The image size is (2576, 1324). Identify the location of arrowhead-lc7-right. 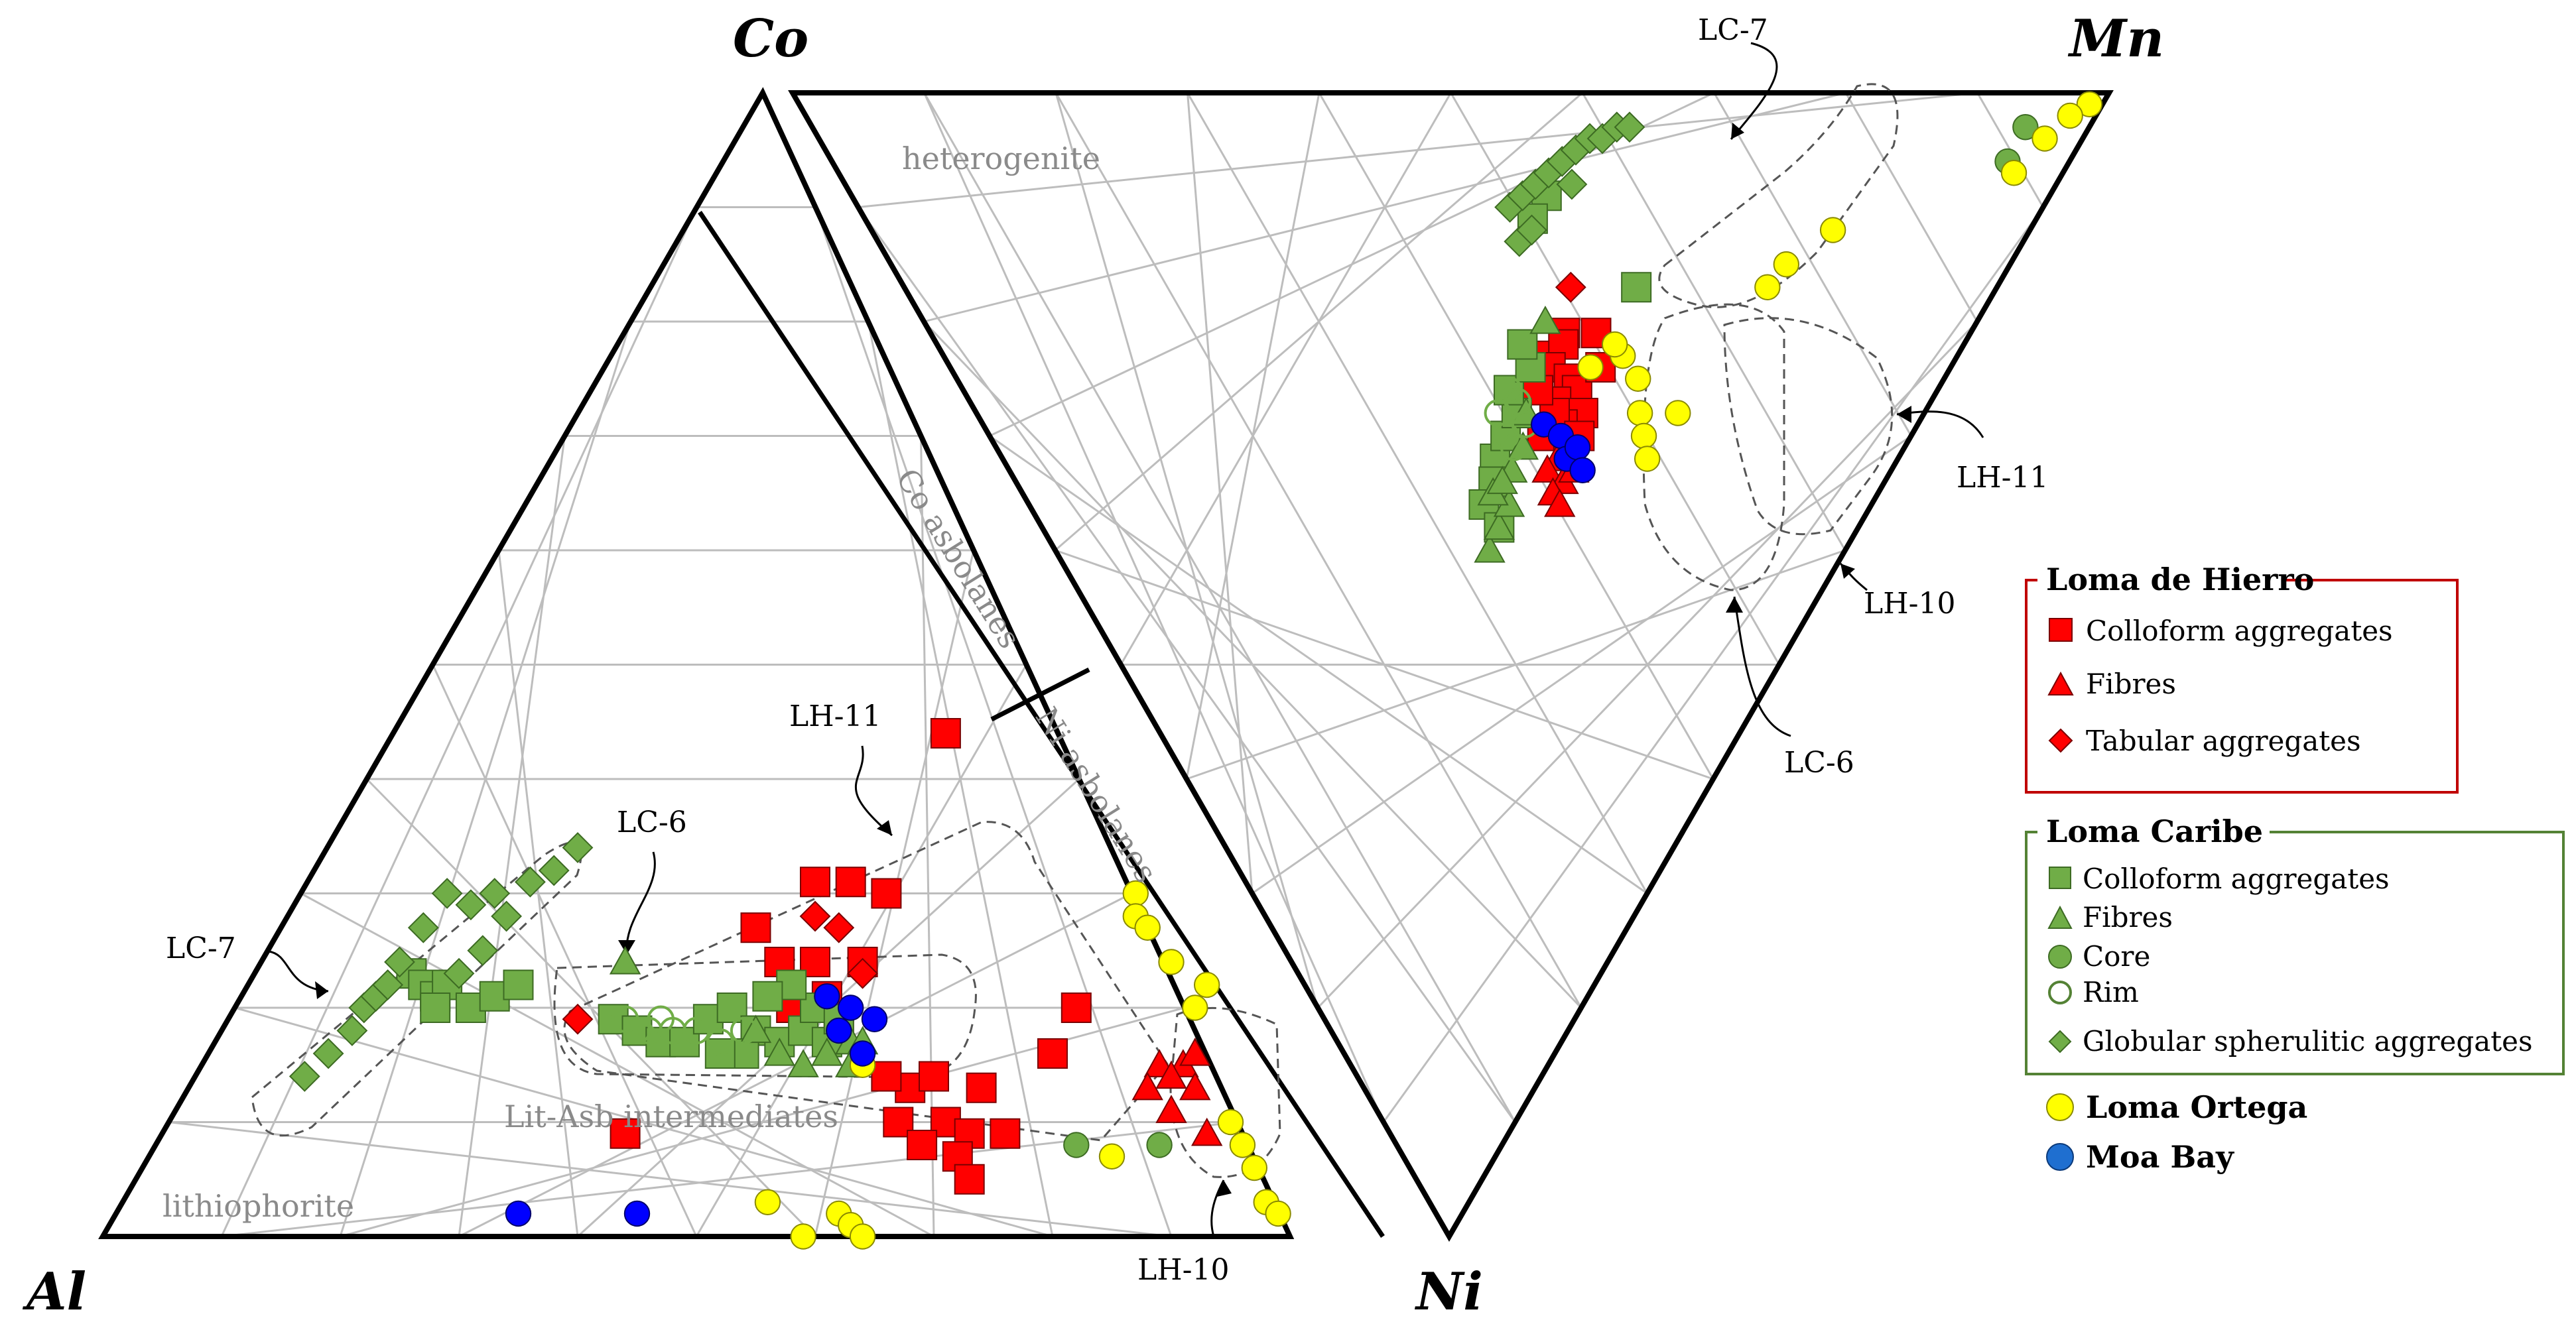
(1738, 131).